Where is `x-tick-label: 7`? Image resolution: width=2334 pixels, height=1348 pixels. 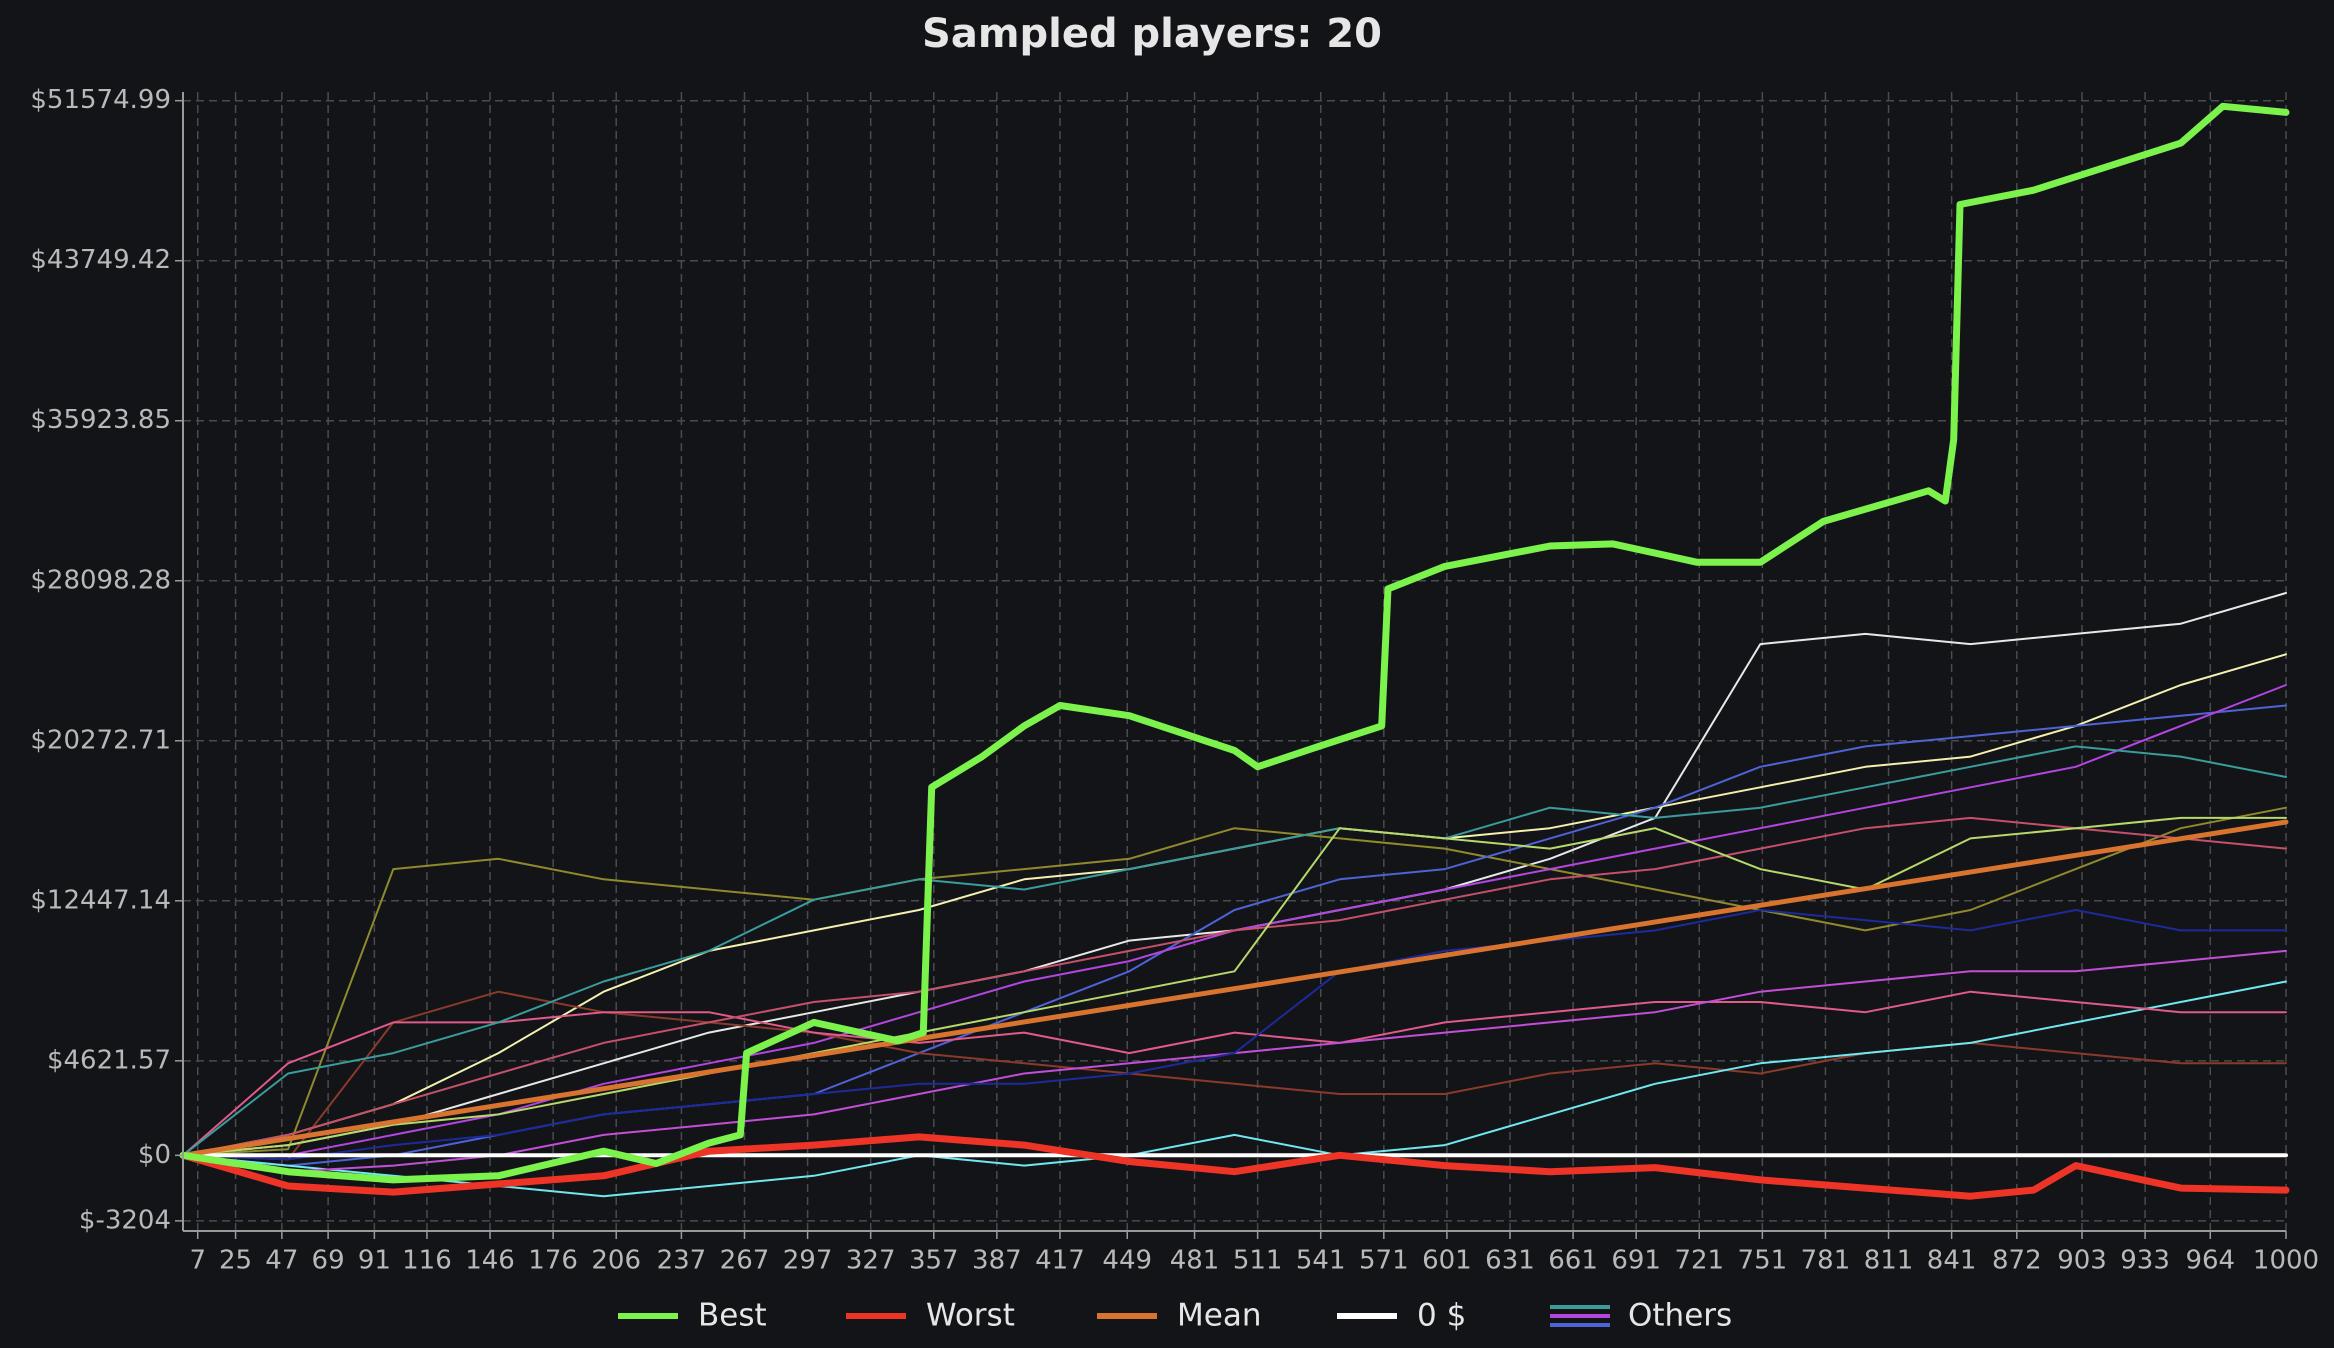
x-tick-label: 7 is located at coordinates (197, 1261).